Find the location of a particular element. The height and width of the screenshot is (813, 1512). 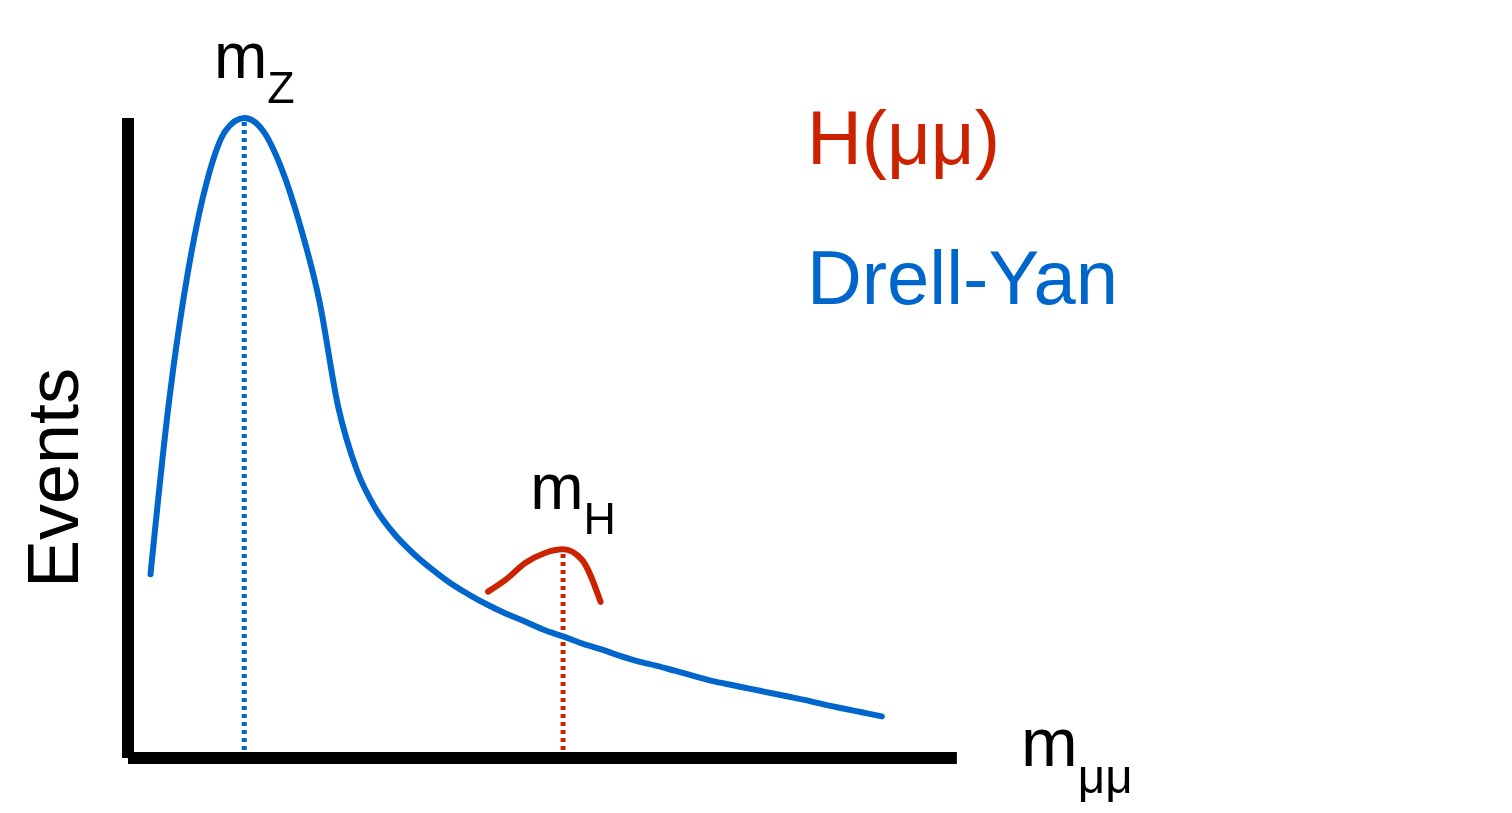

text: m$_{Z}$ is located at coordinates (254, 66).